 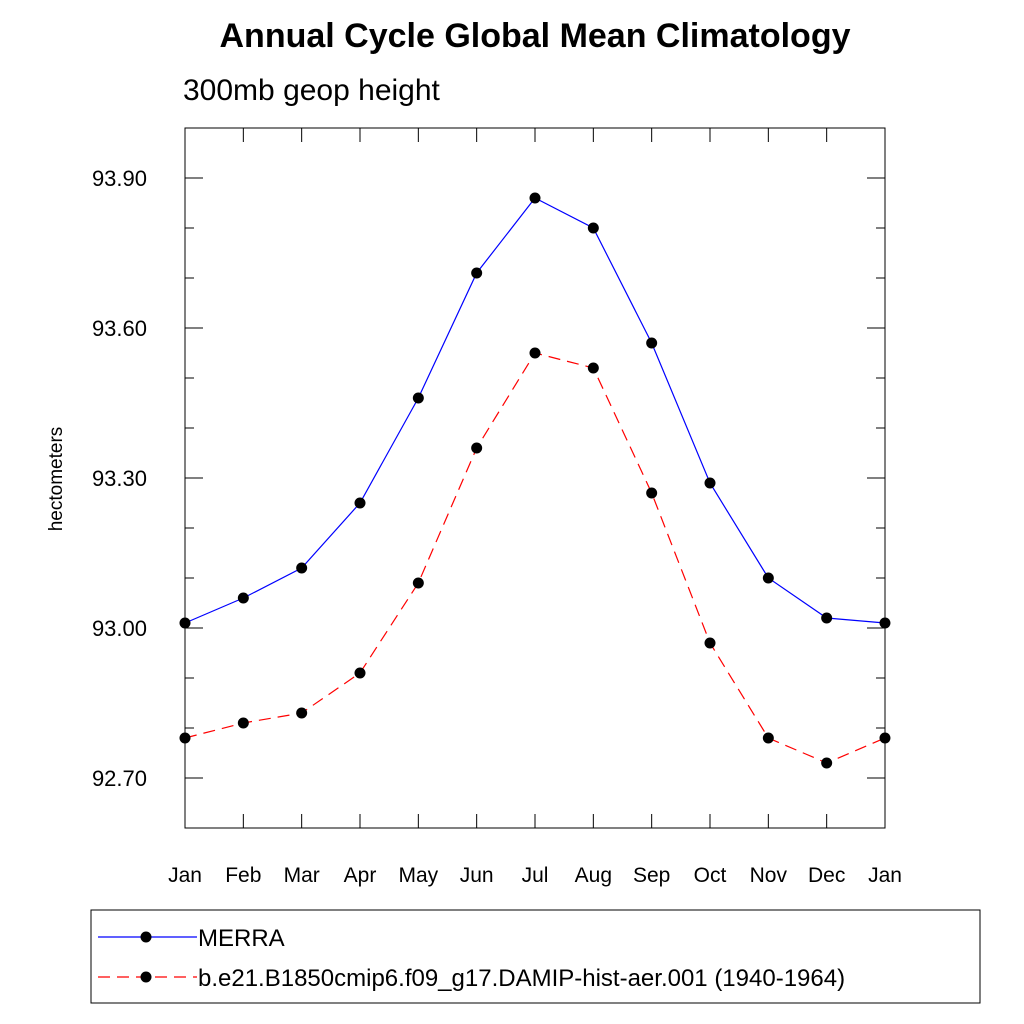 I want to click on x-tick-label: Jul, so click(x=535, y=875).